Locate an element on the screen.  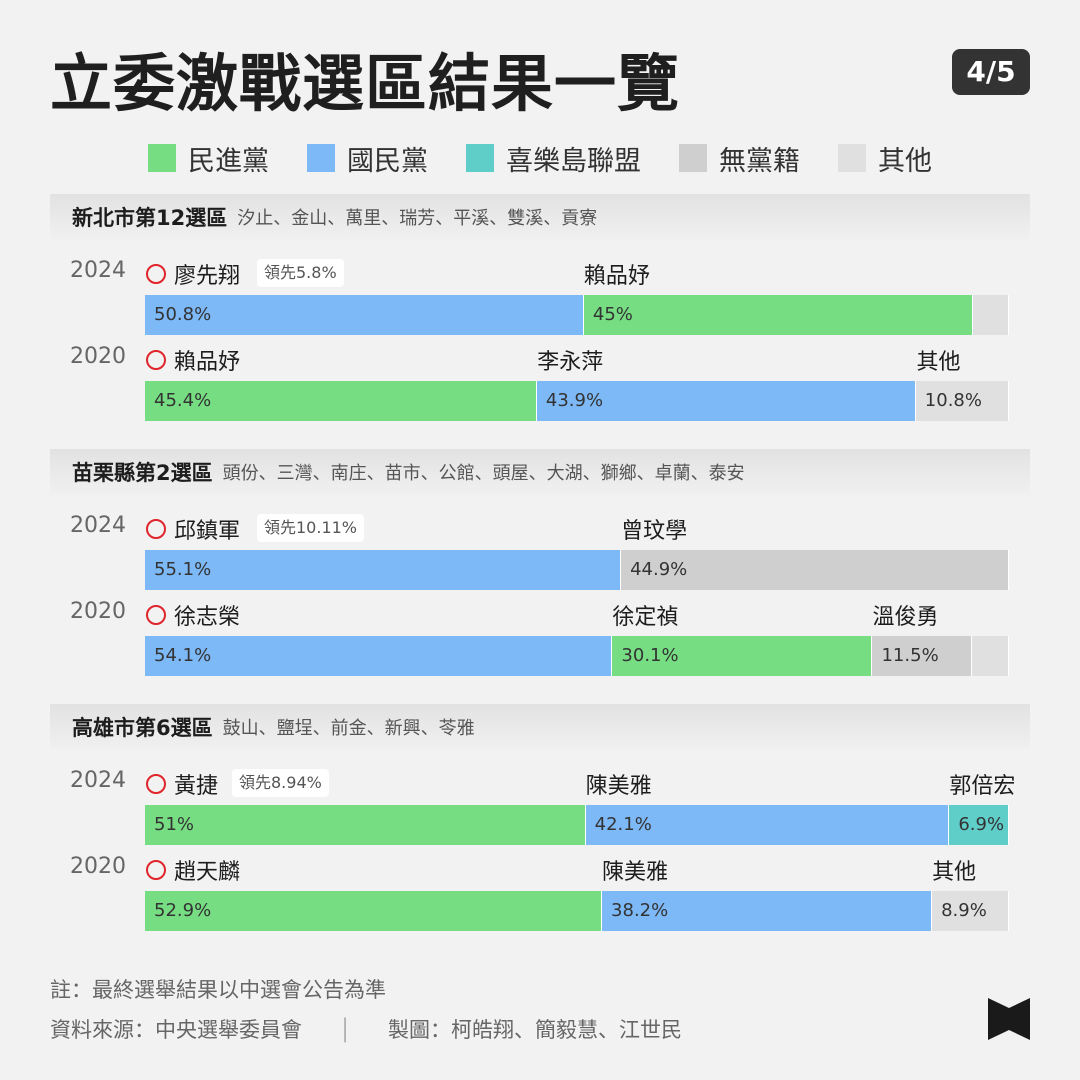
bar-segment: 30.1% is located at coordinates (742, 656).